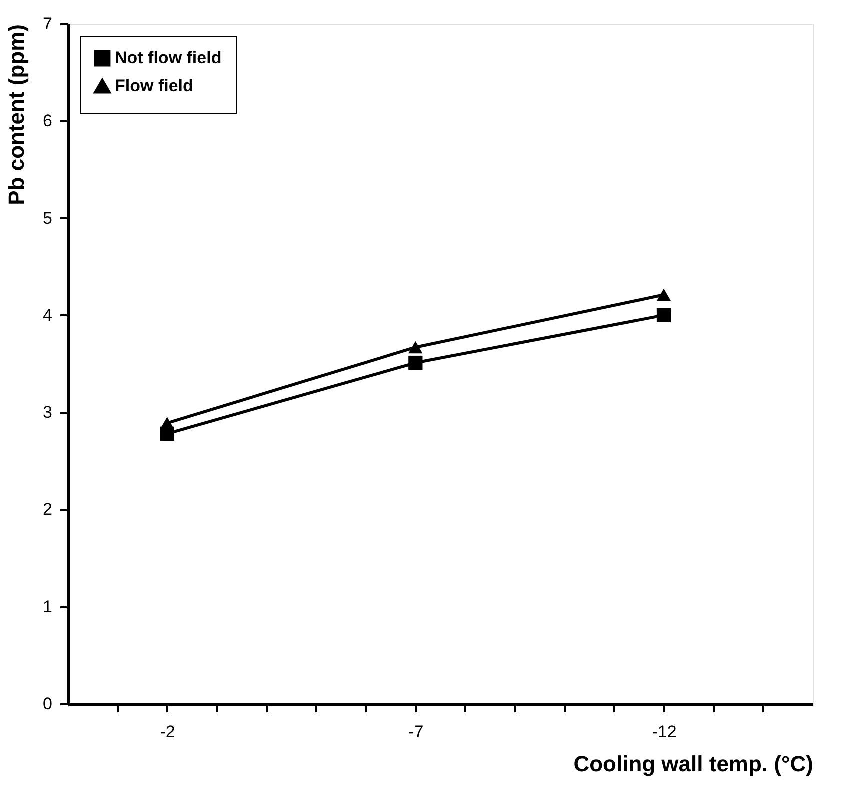  What do you see at coordinates (416, 732) in the screenshot?
I see `x-tick-label: -7` at bounding box center [416, 732].